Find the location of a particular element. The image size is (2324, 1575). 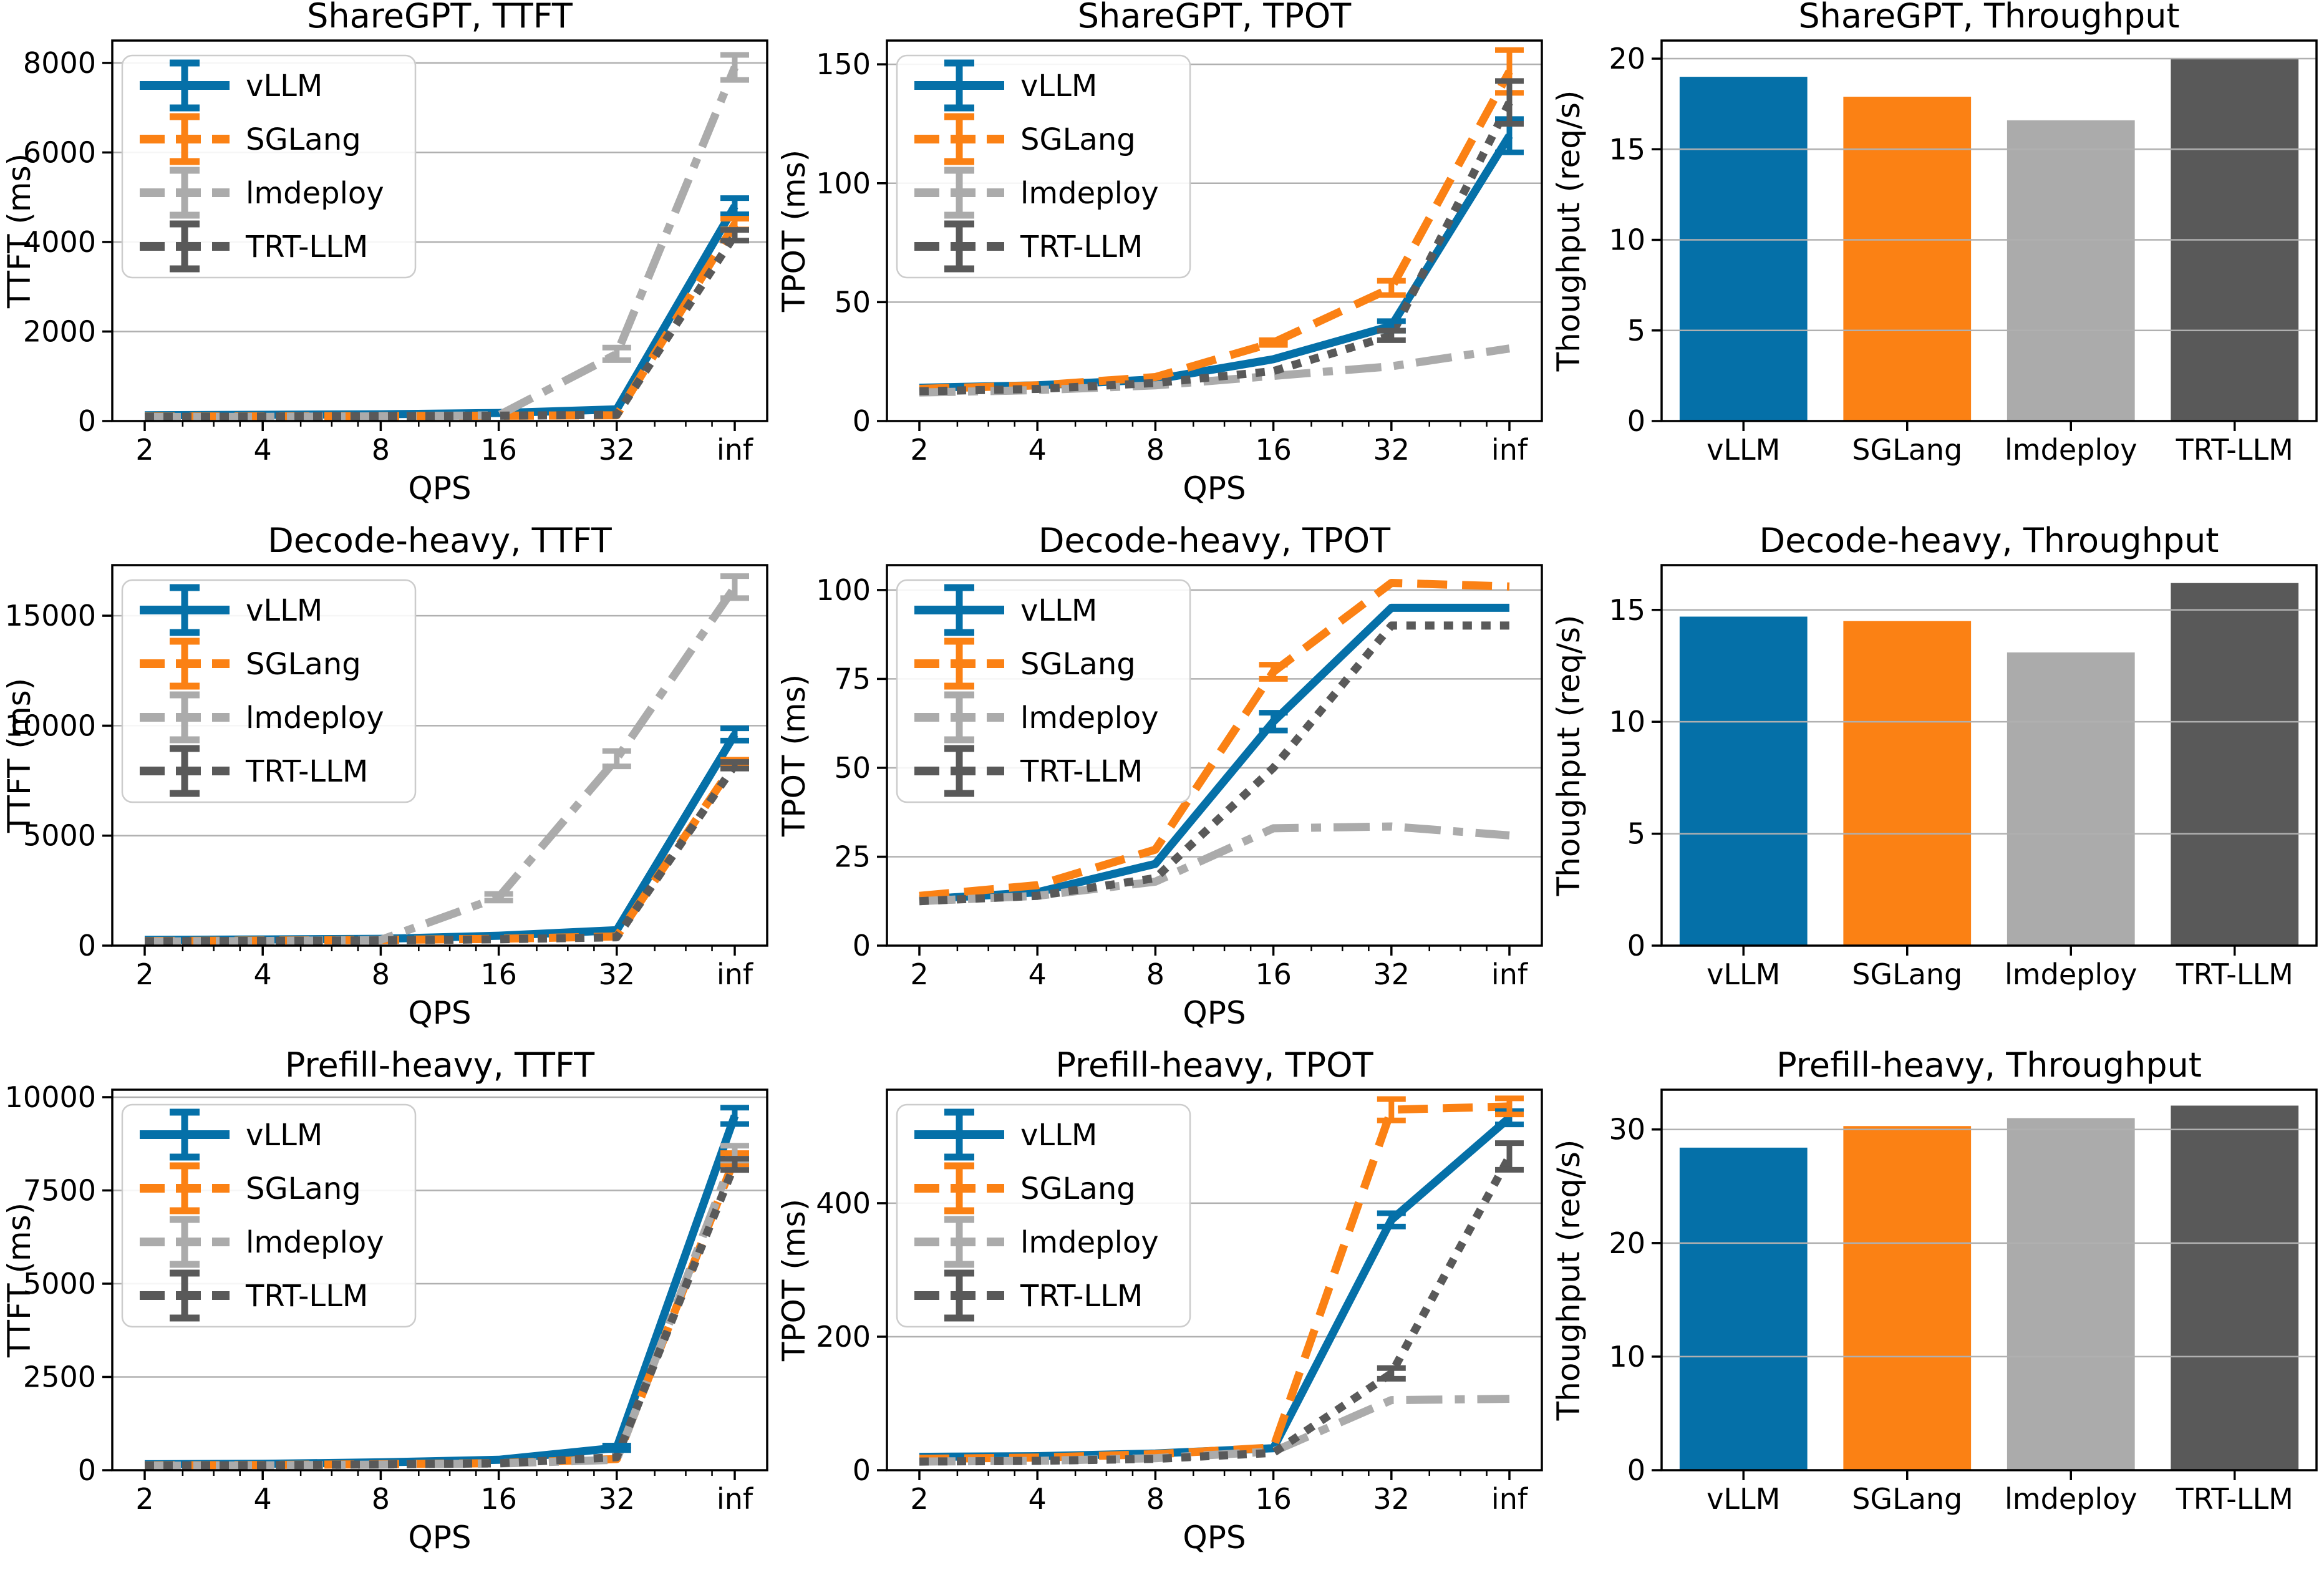

y-tick-label: 30 is located at coordinates (1627, 1129).